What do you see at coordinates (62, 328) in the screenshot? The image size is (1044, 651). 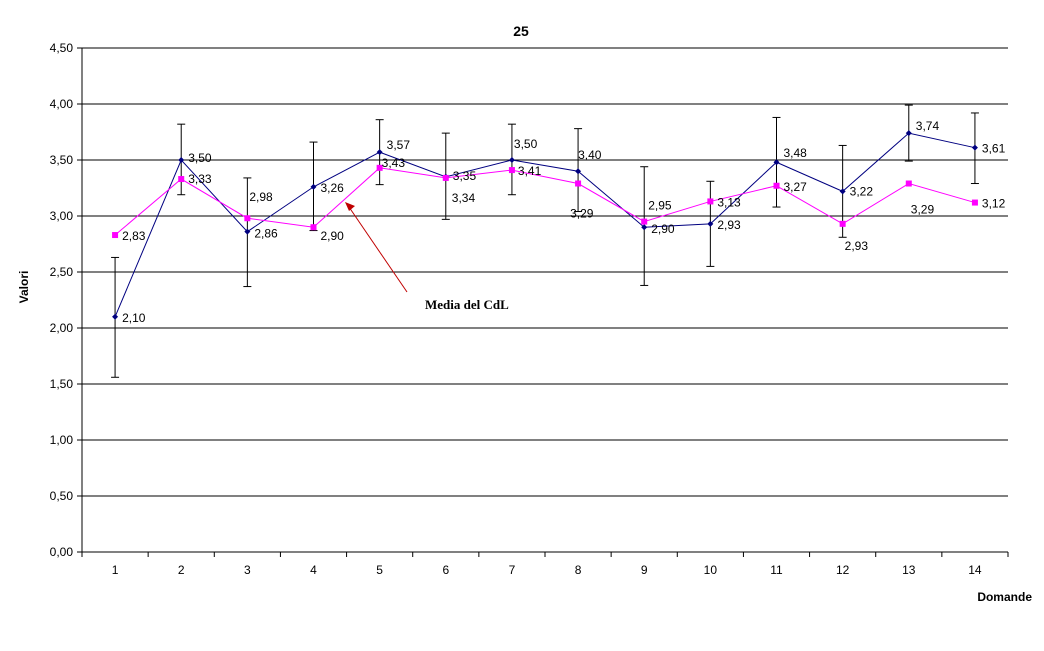 I see `y-tick-label: 2,00` at bounding box center [62, 328].